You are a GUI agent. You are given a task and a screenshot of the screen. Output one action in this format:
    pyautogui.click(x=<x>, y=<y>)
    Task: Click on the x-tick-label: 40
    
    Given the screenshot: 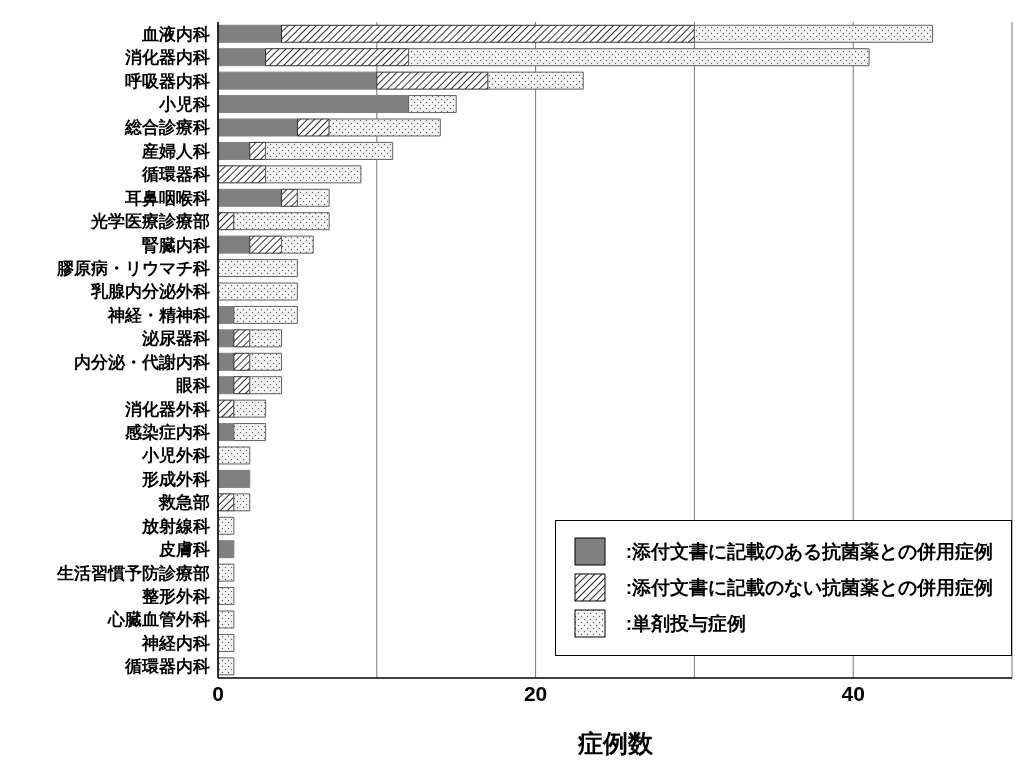 What is the action you would take?
    pyautogui.click(x=853, y=693)
    